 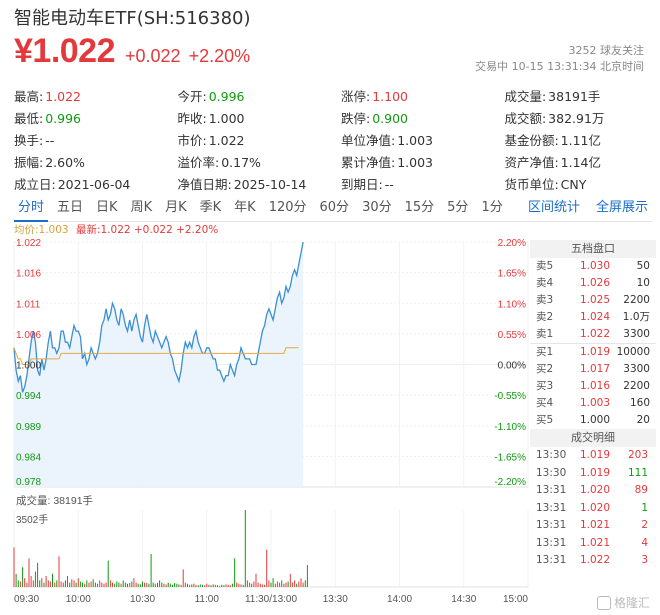 I want to click on deal-quantity: 1, so click(x=644, y=507).